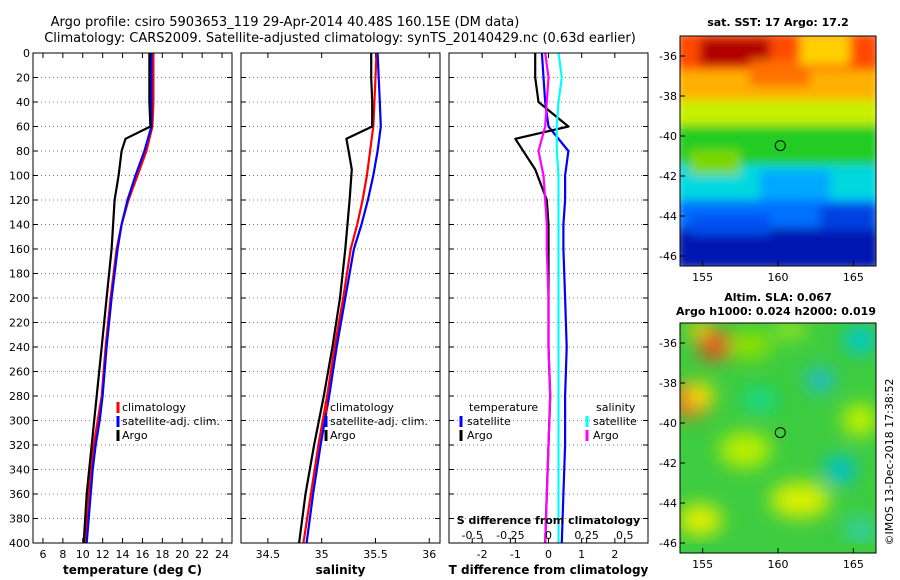 This screenshot has height=580, width=900. Describe the element at coordinates (341, 570) in the screenshot. I see `x-axis-label: salinity` at that location.